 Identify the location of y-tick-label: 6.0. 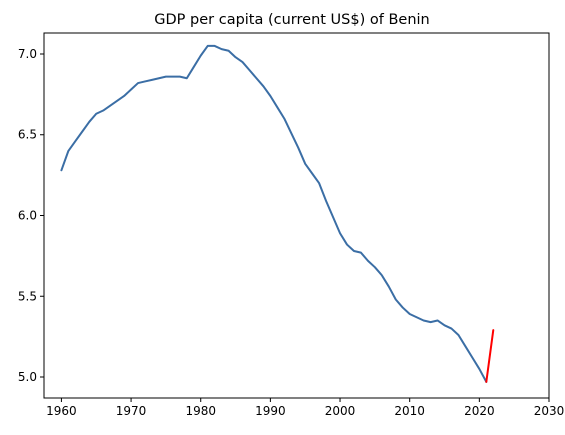
(27, 216).